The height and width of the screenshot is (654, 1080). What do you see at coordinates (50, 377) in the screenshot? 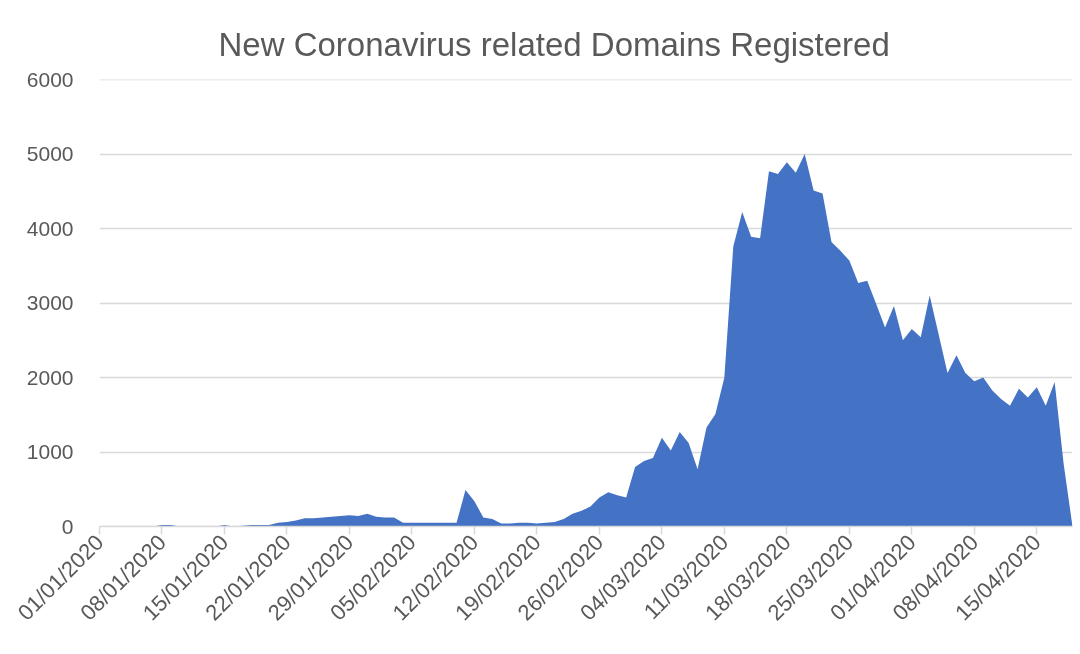
I see `y-tick-label: 2000` at bounding box center [50, 377].